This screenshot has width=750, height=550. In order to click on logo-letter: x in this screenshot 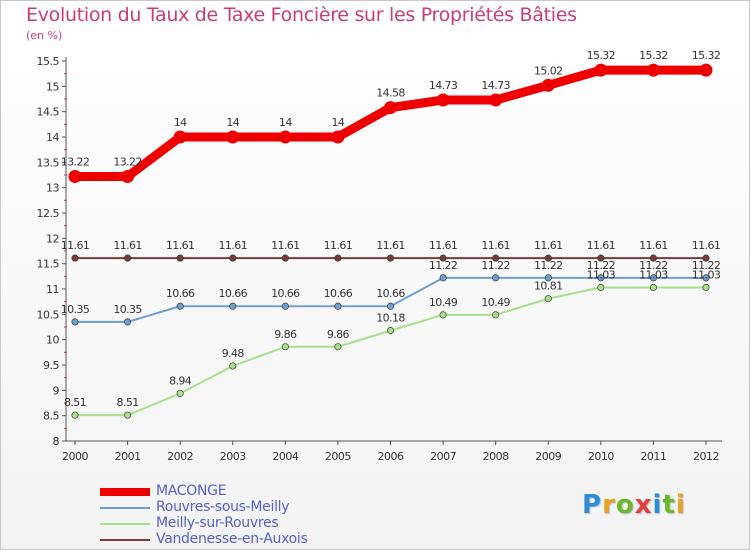, I will do `click(643, 505)`.